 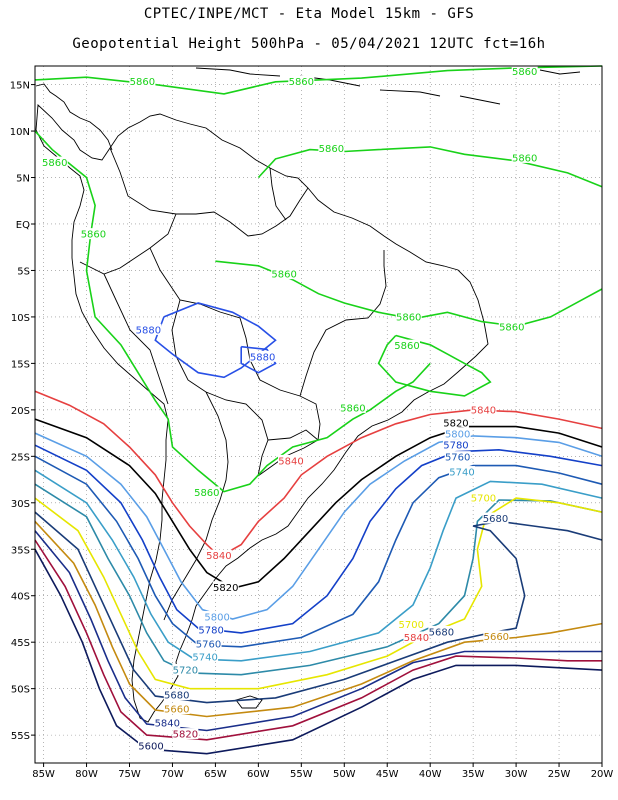 I want to click on lat-tick-label: 40S, so click(x=20, y=597).